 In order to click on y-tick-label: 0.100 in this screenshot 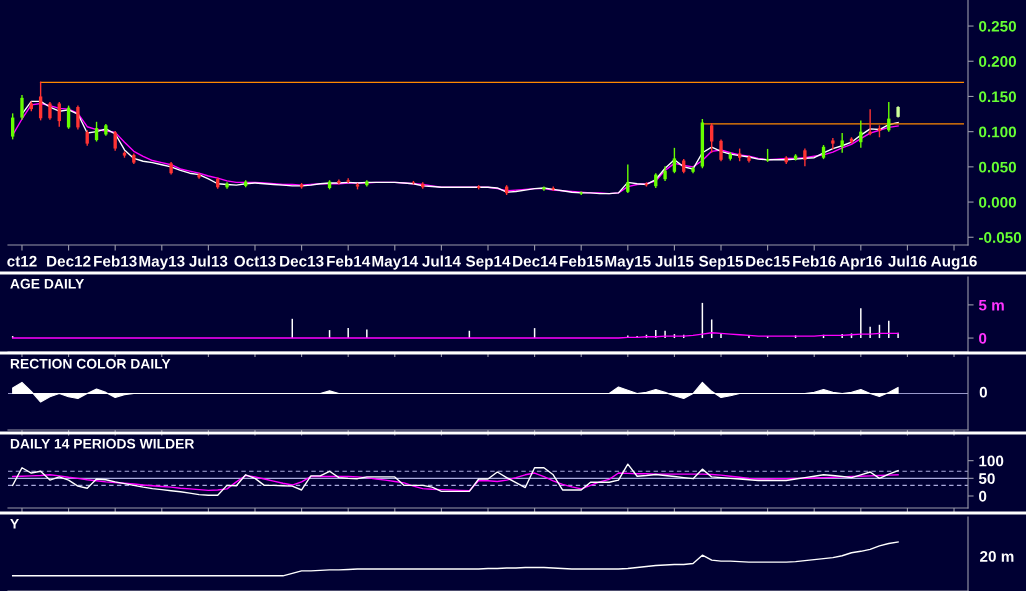, I will do `click(998, 132)`.